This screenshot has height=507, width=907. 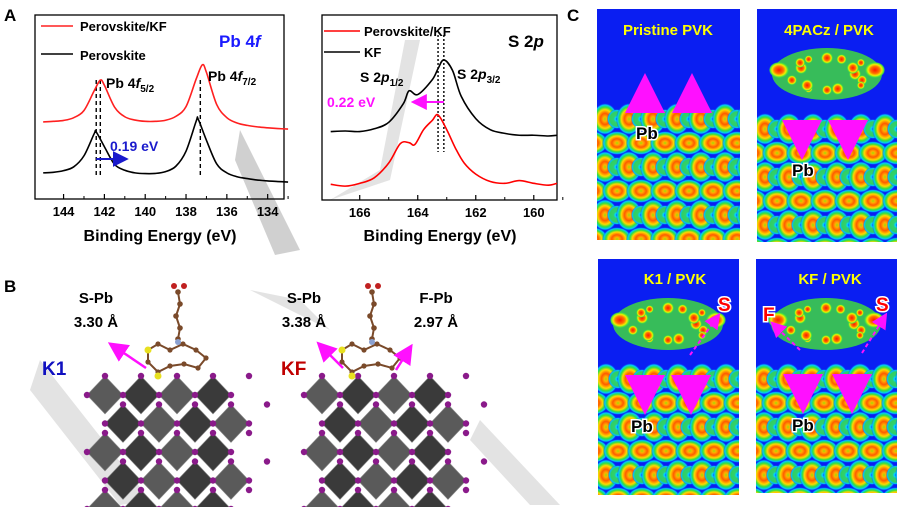 I want to click on series-line-kf, so click(x=444, y=98).